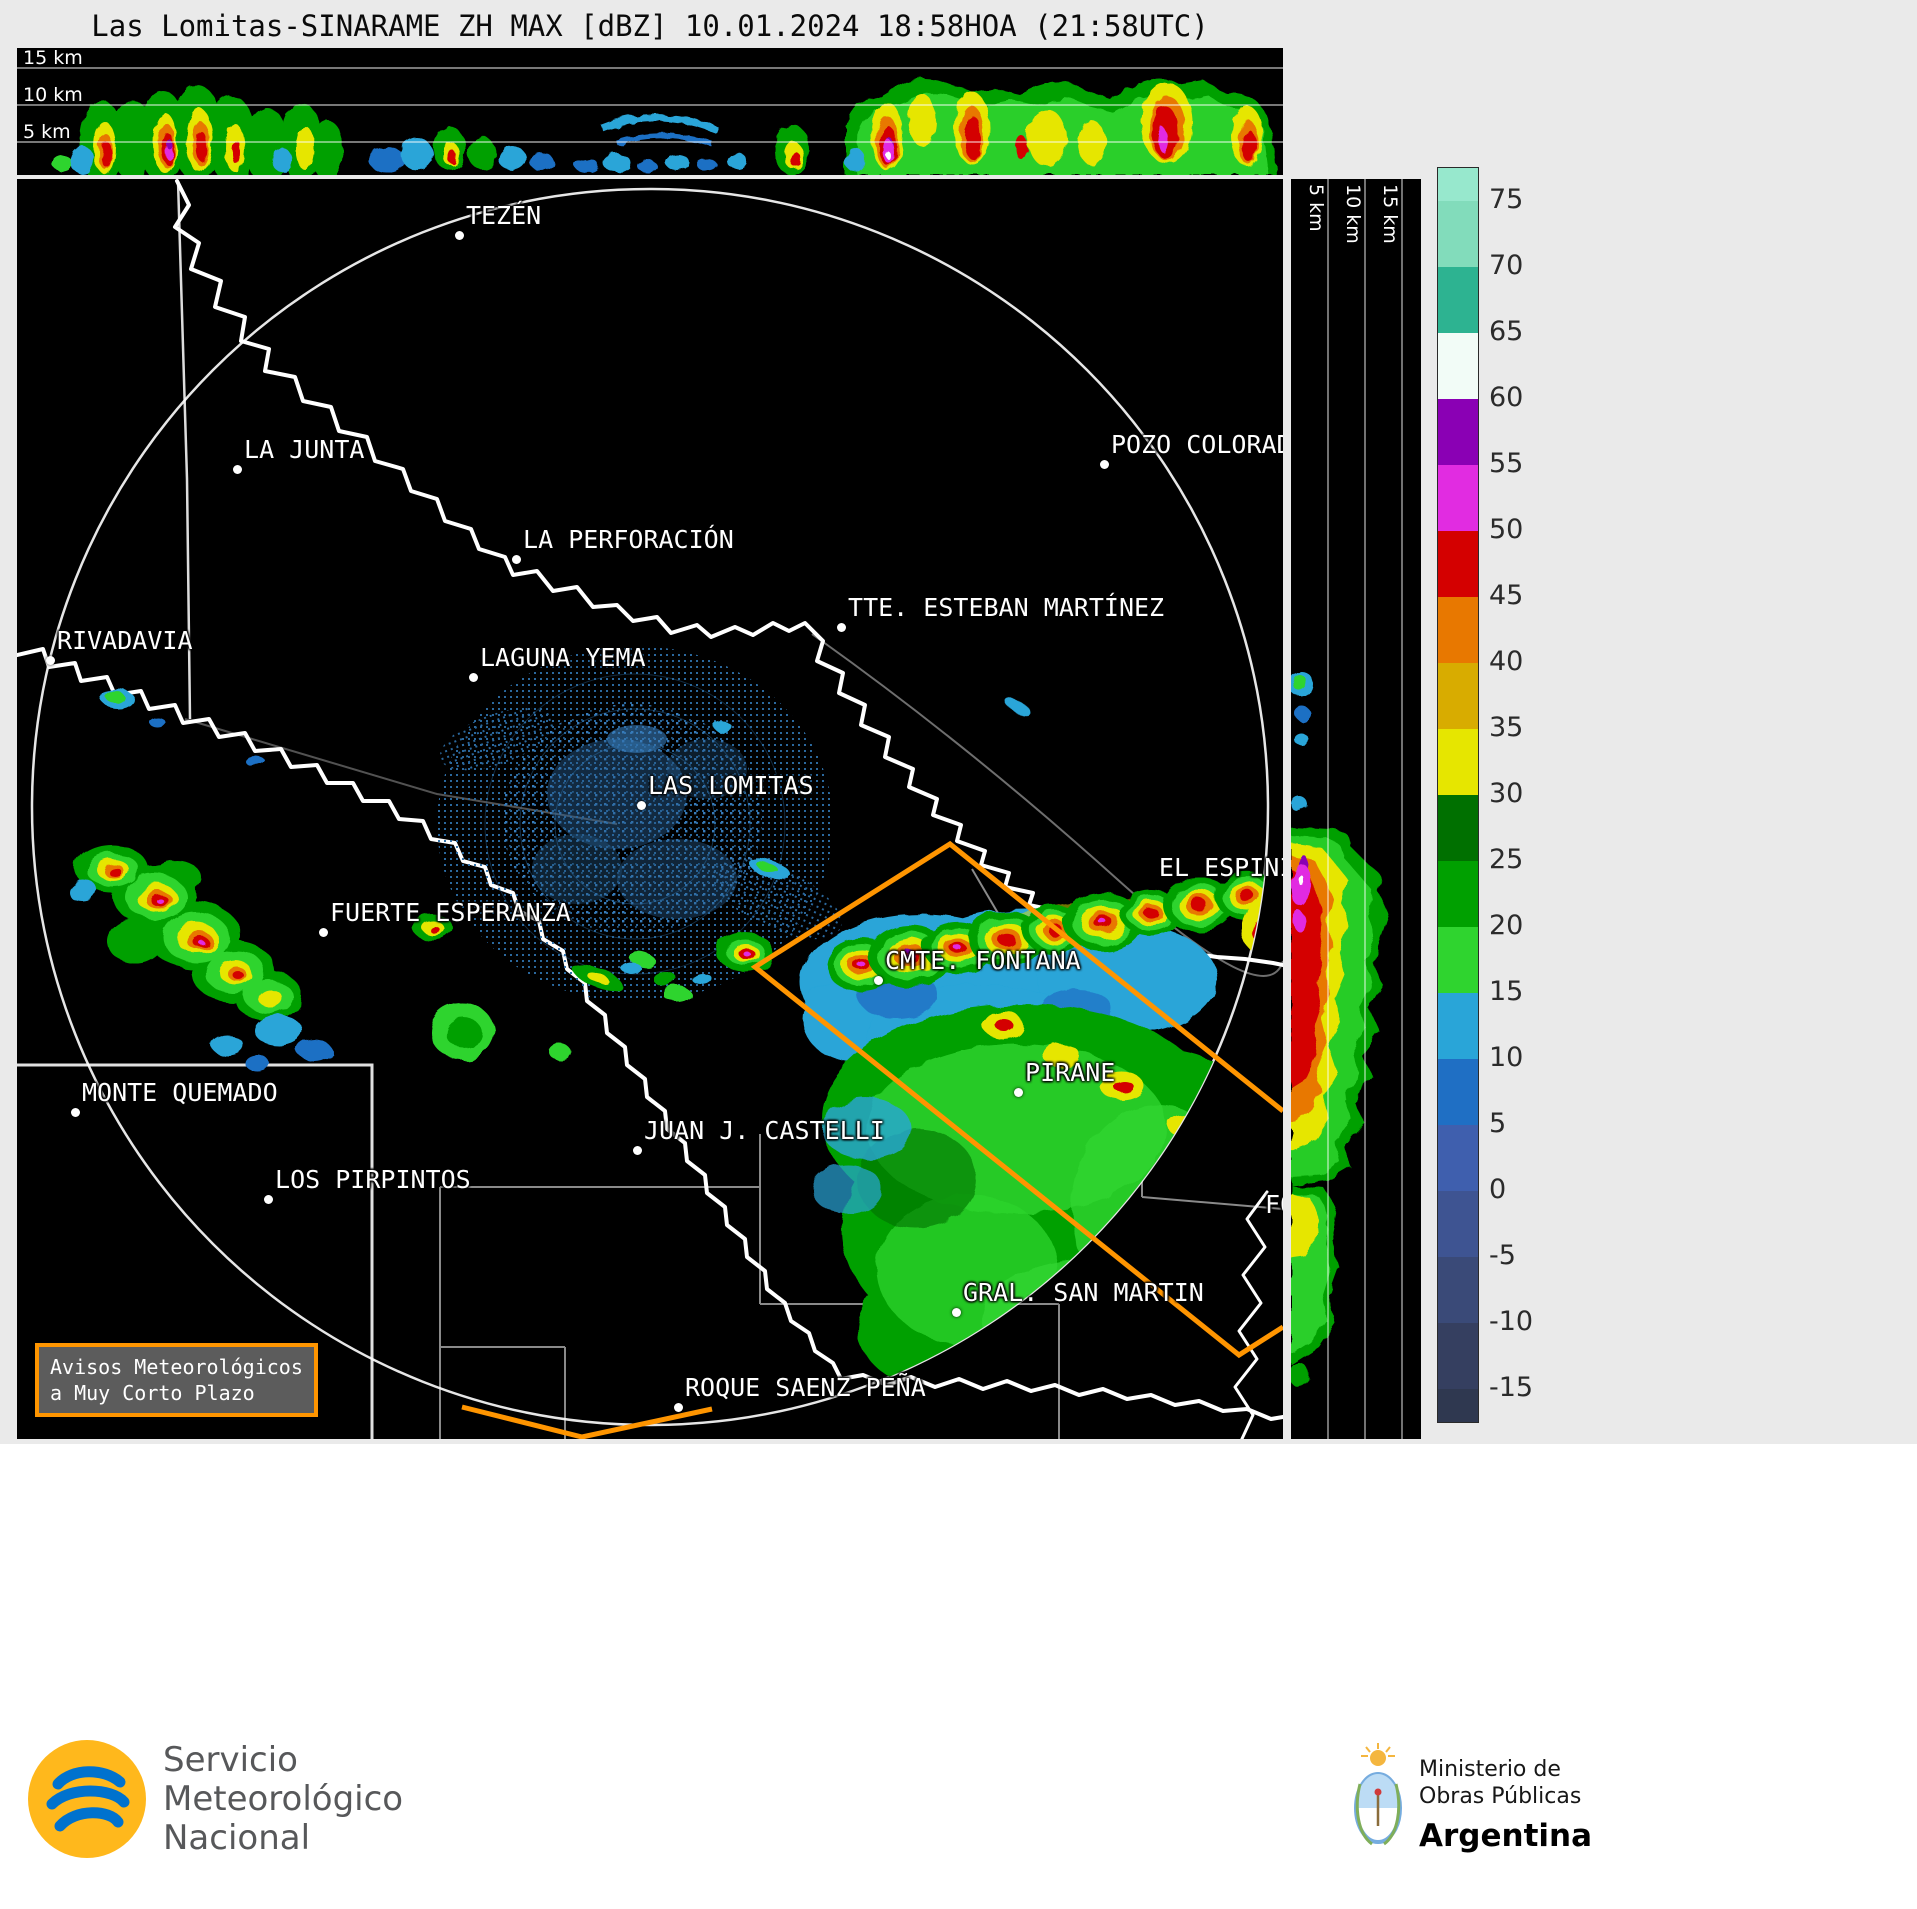 The height and width of the screenshot is (1909, 1917). What do you see at coordinates (176, 1380) in the screenshot?
I see `warning-legend-box: Avisos Meteorológicos a Muy Corto Plazo` at bounding box center [176, 1380].